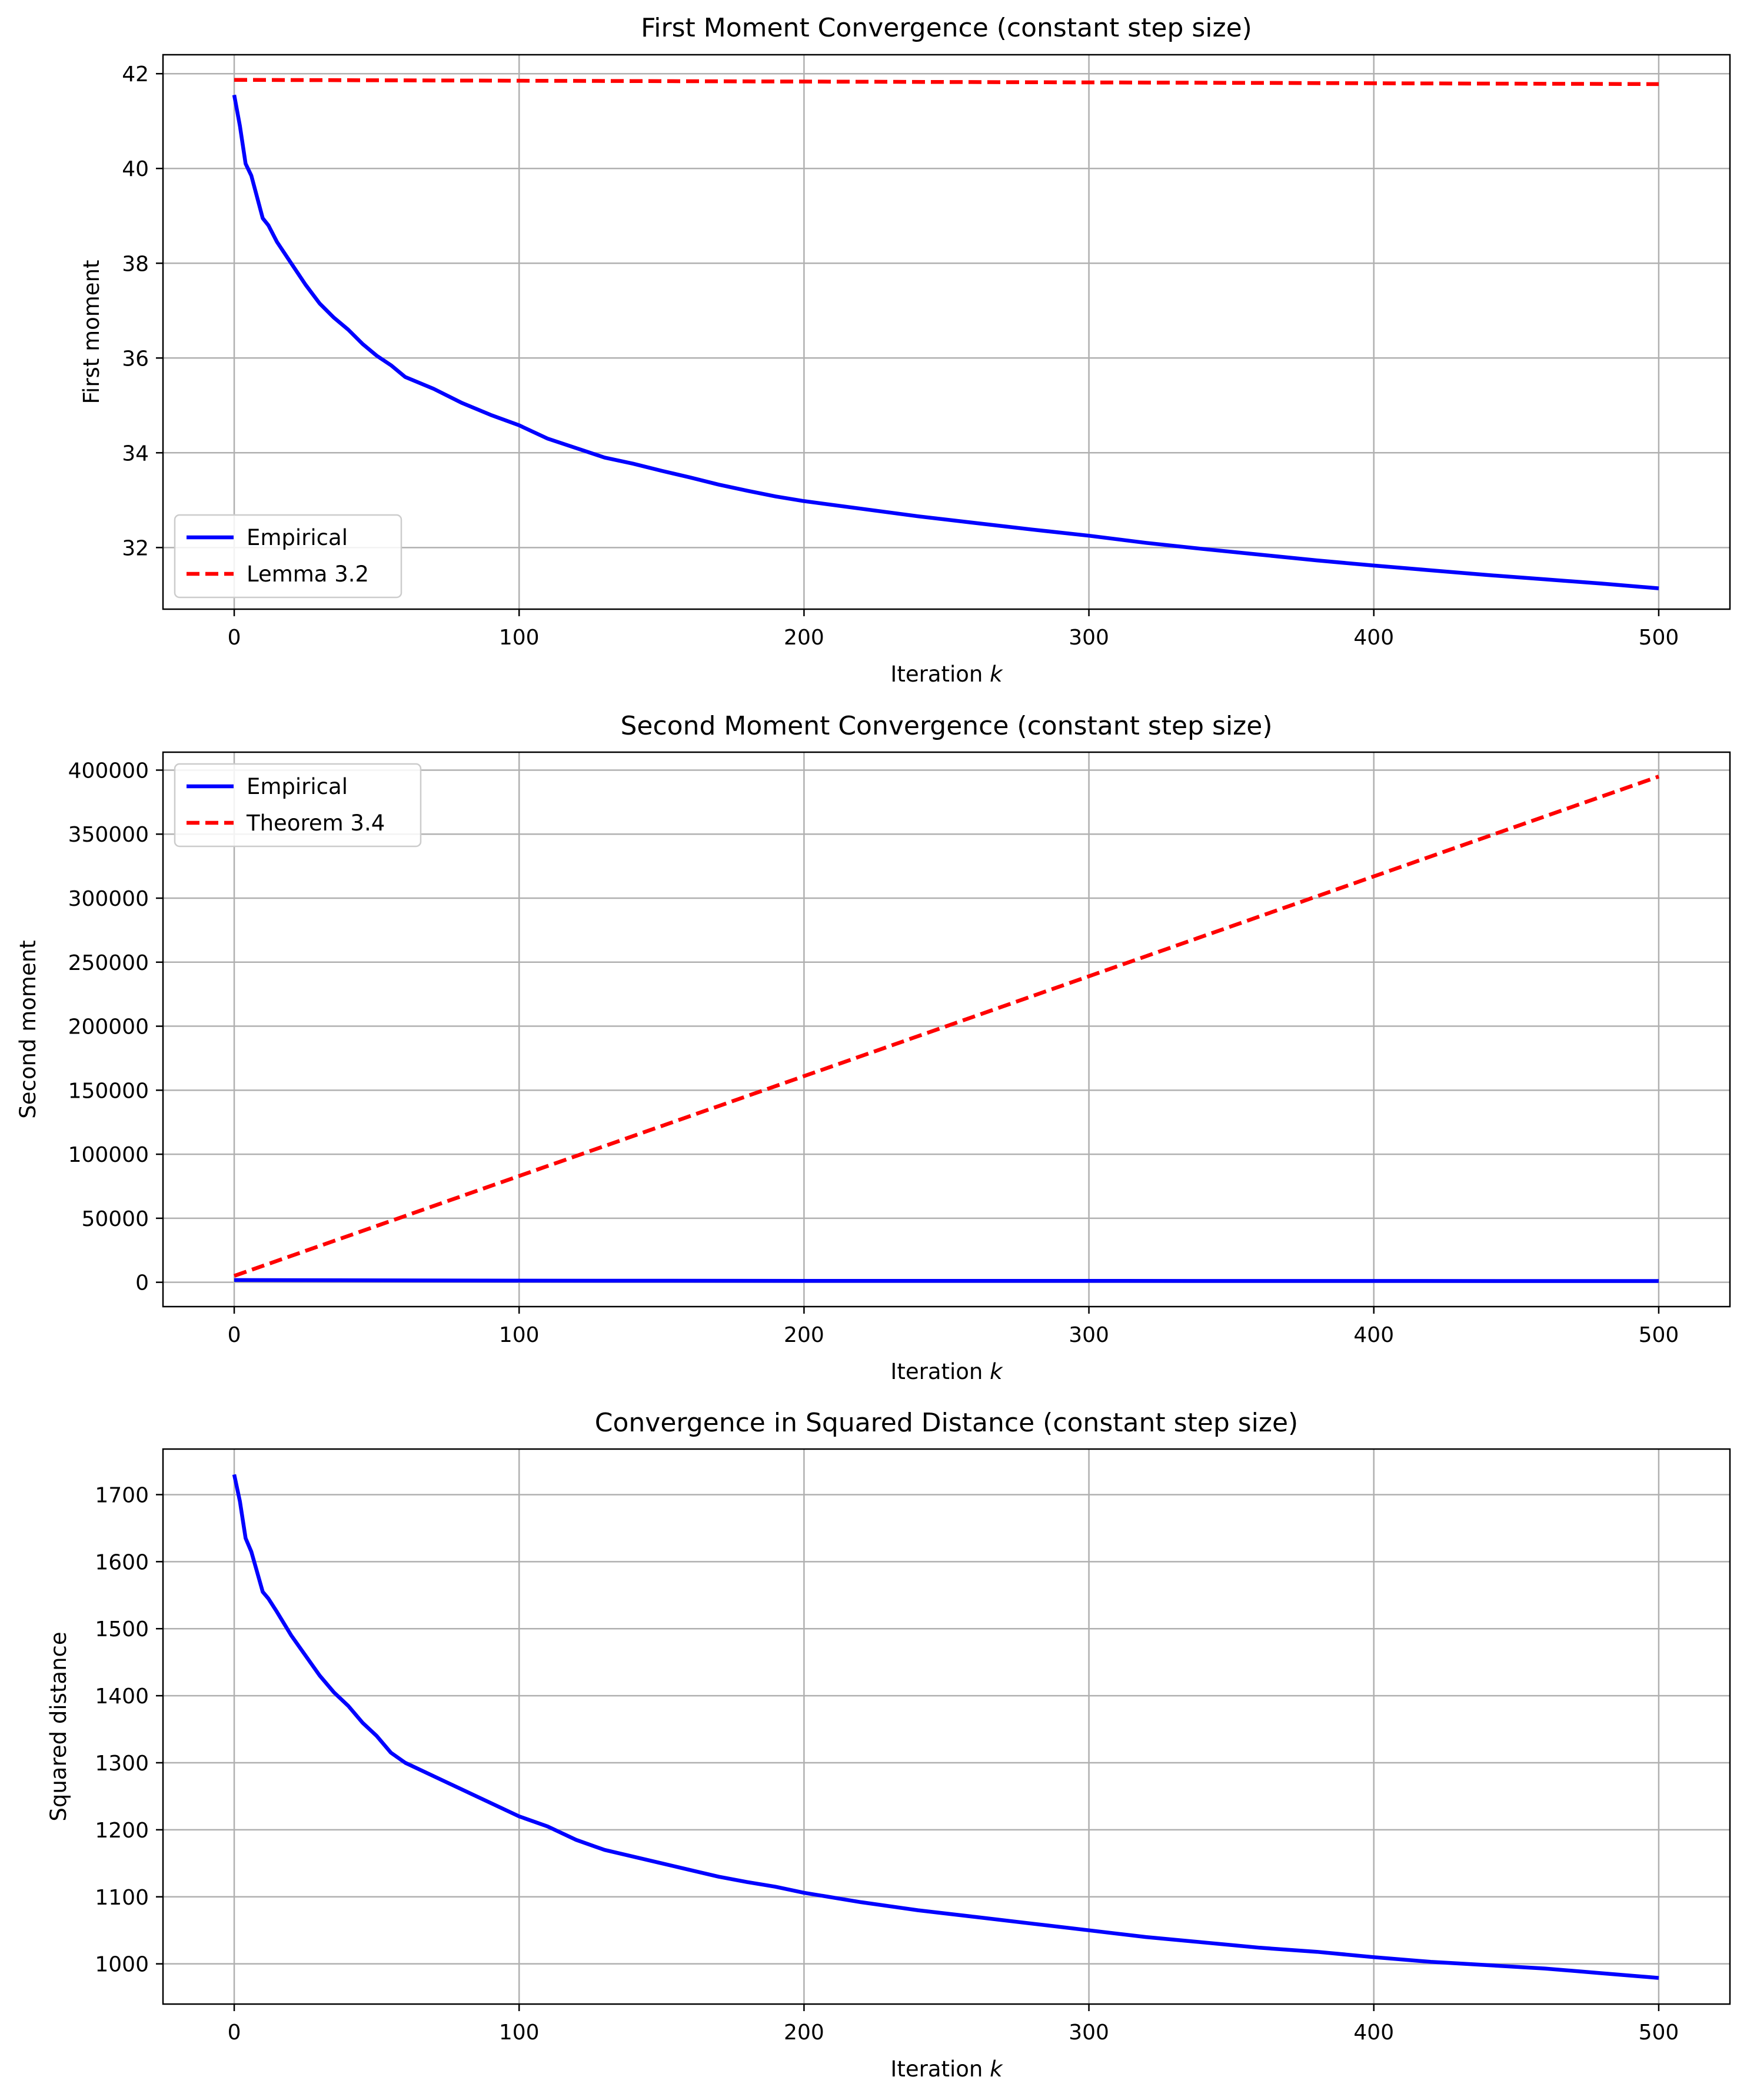  What do you see at coordinates (115, 1219) in the screenshot?
I see `y-tick-label: 50000` at bounding box center [115, 1219].